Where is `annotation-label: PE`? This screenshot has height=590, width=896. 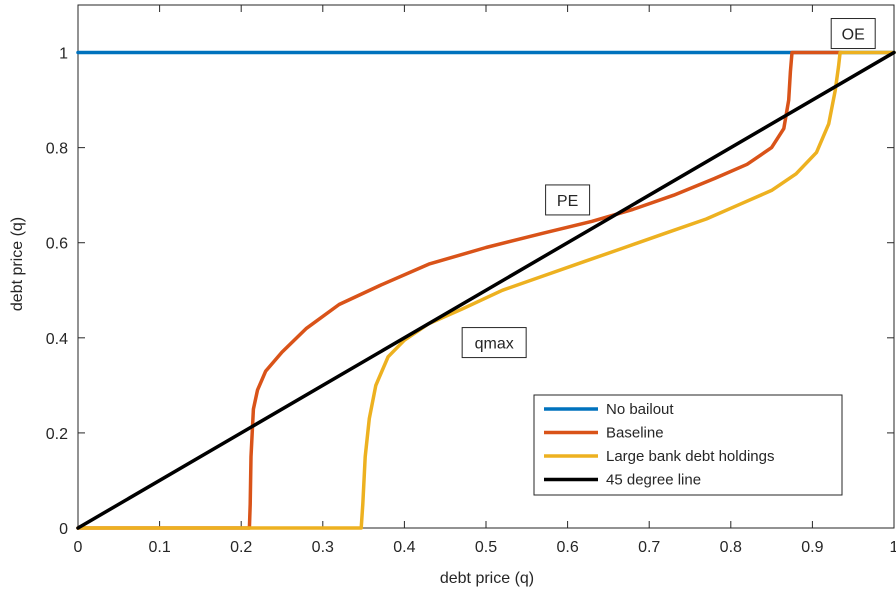 annotation-label: PE is located at coordinates (567, 201).